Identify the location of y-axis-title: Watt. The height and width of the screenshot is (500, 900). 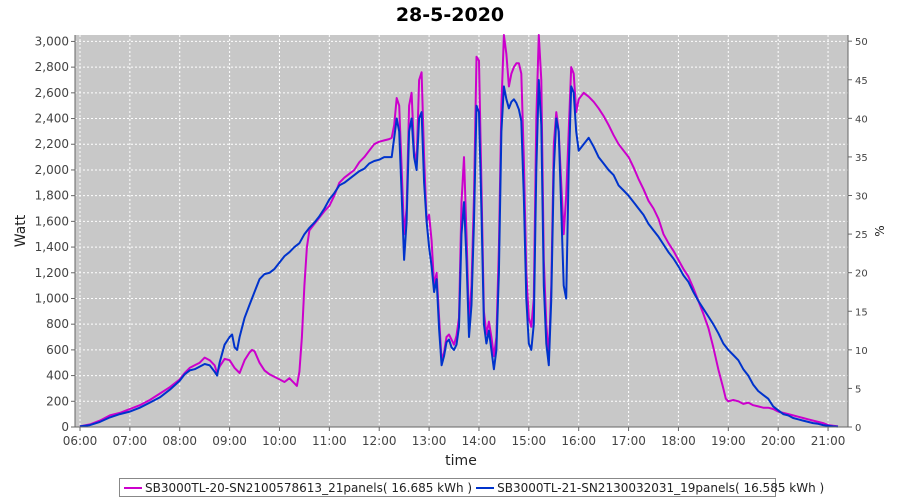
(21, 230).